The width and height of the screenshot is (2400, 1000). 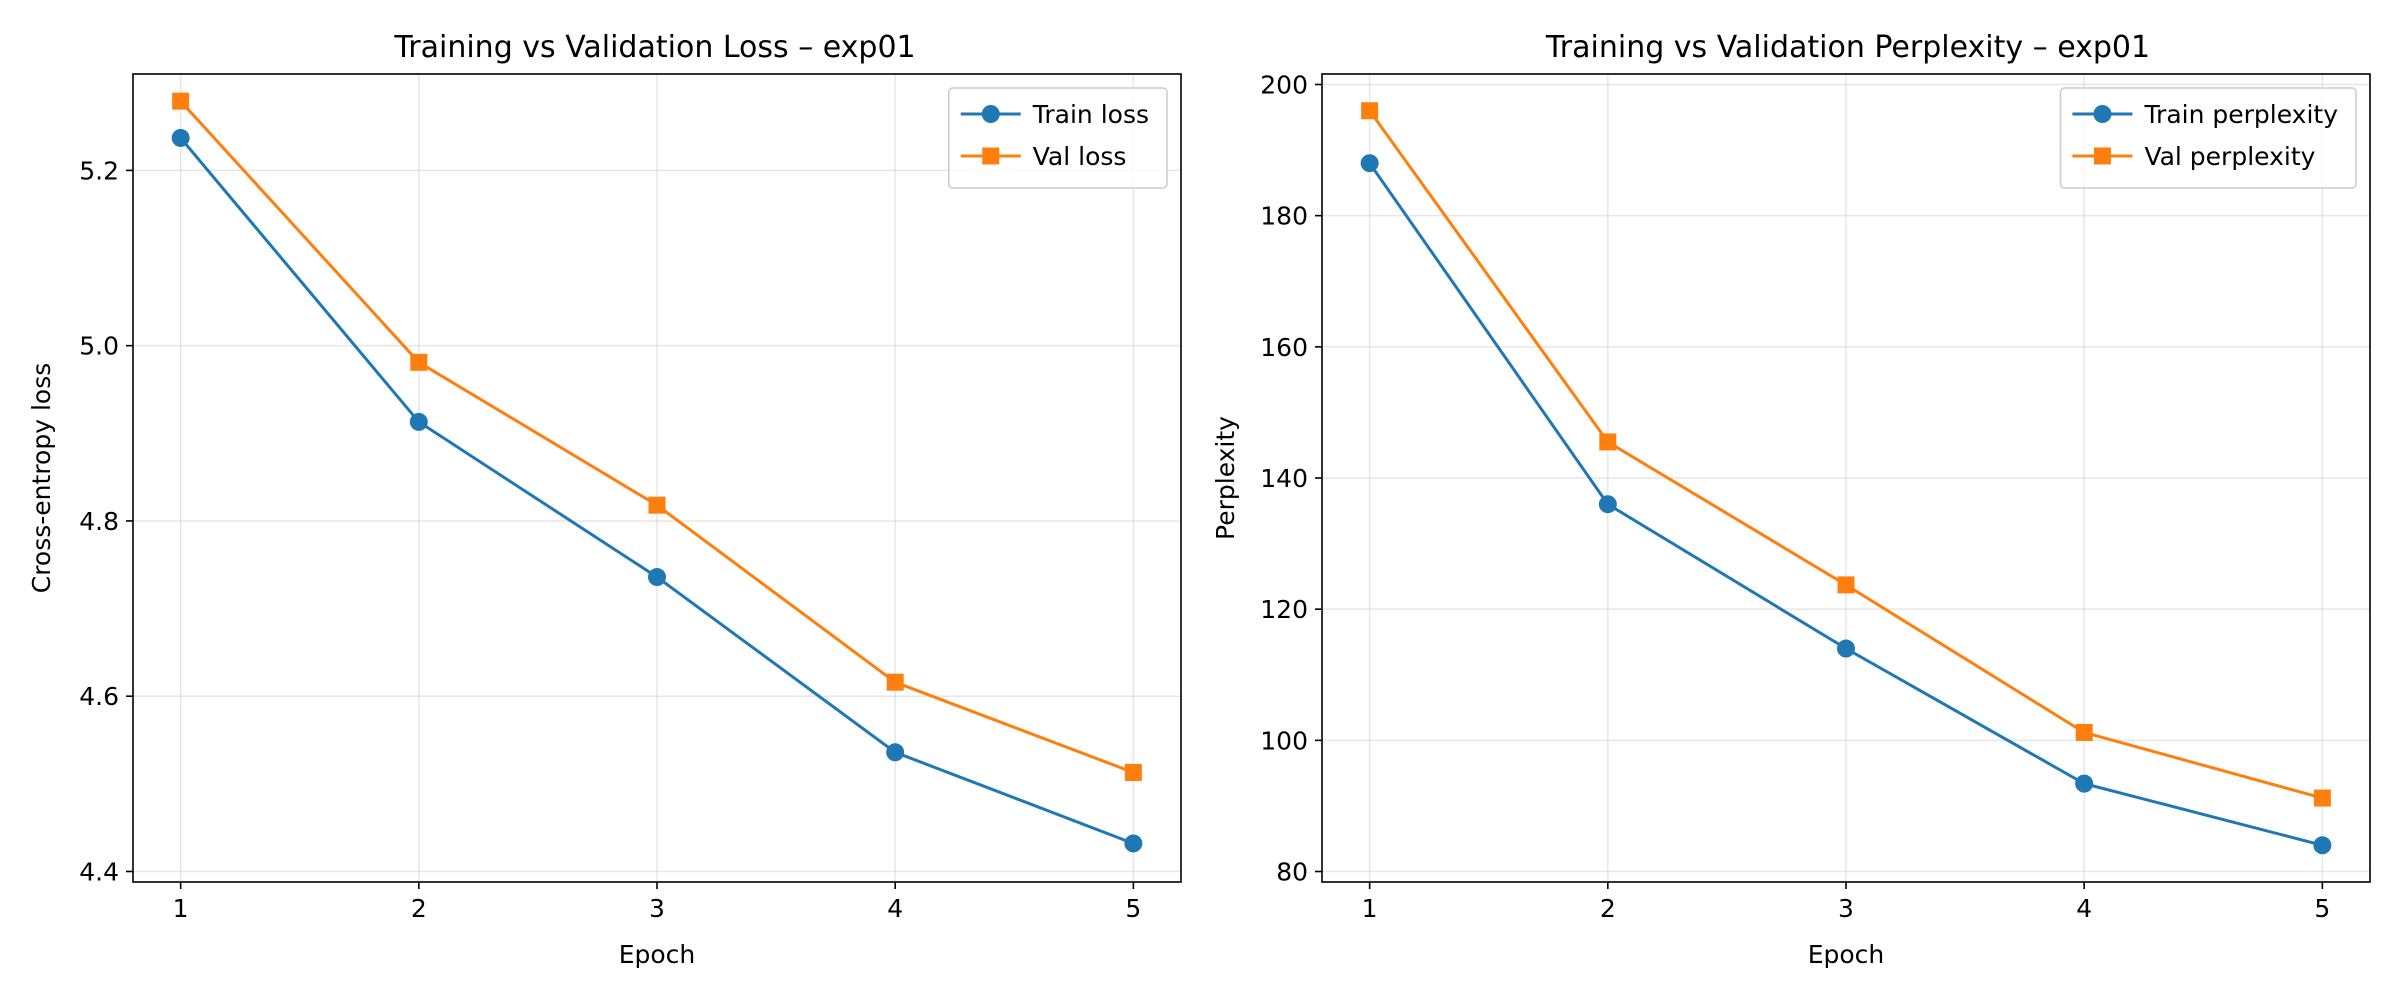 What do you see at coordinates (1284, 609) in the screenshot?
I see `perplexity-y-tick-label-2: 120` at bounding box center [1284, 609].